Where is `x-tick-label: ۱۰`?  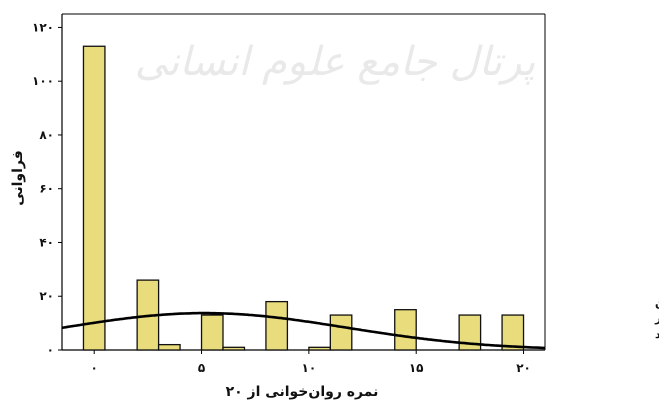 x-tick-label: ۱۰ is located at coordinates (309, 368).